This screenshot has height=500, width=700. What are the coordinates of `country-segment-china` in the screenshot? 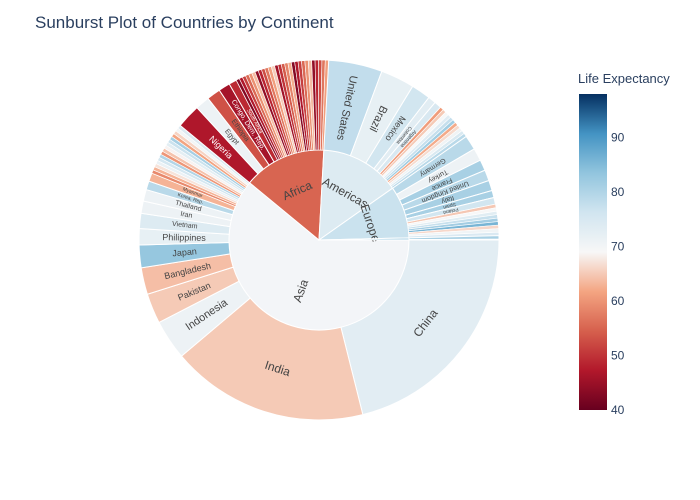 It's located at (420, 327).